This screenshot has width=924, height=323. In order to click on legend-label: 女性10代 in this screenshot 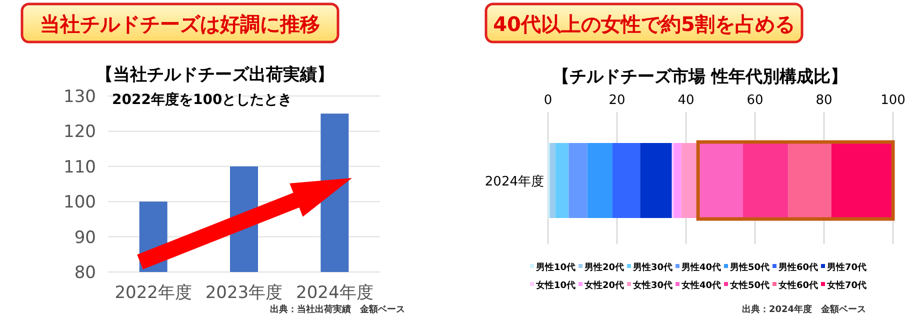, I will do `click(555, 285)`.